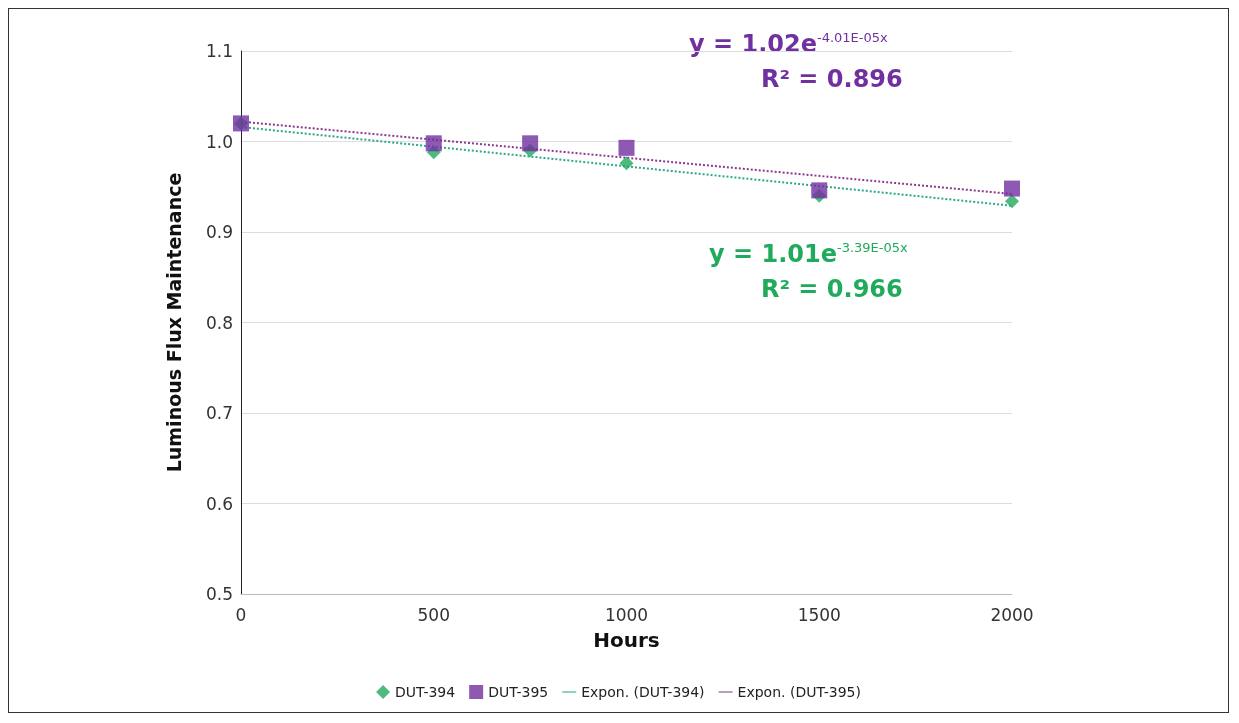 Image resolution: width=1239 pixels, height=723 pixels. I want to click on y-tick-label: 0.5, so click(219, 594).